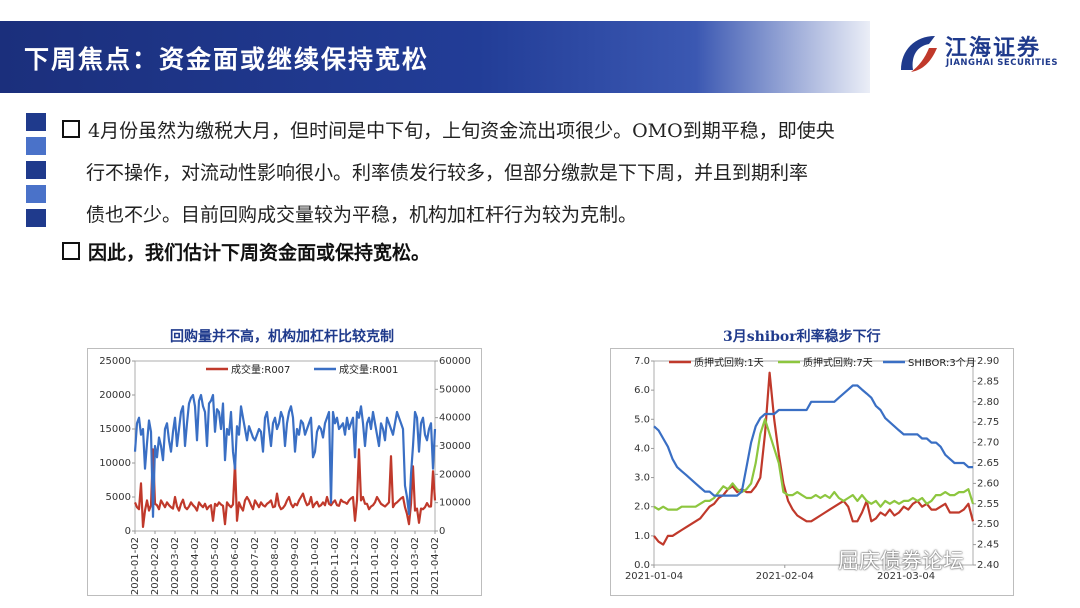 Image resolution: width=1080 pixels, height=608 pixels. I want to click on logo-text-en: JIANGHAI SECURITIES, so click(1002, 63).